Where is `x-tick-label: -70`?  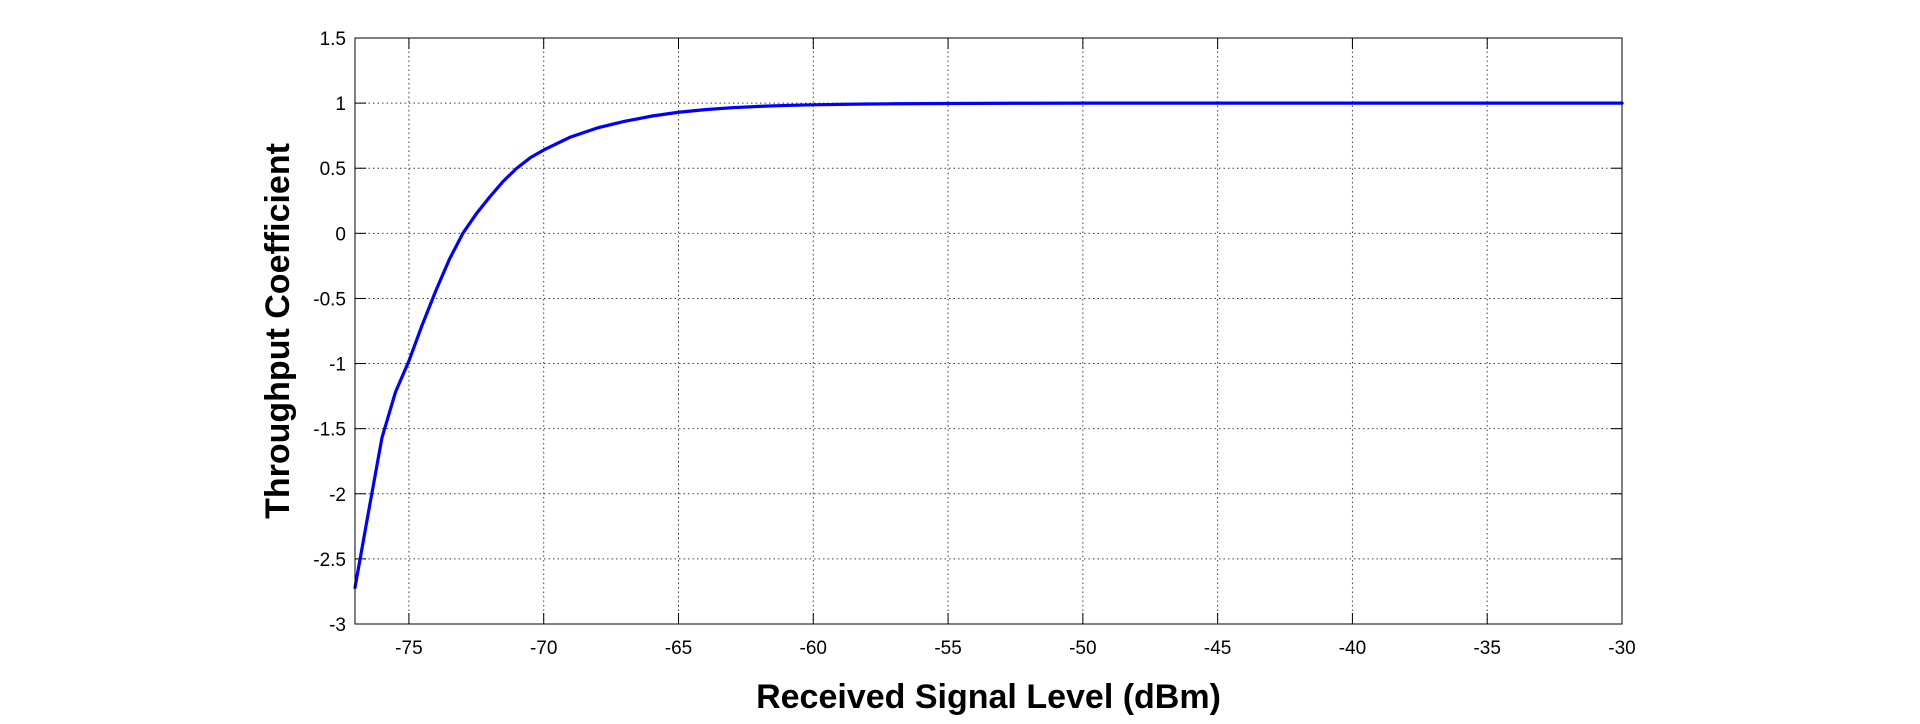
x-tick-label: -70 is located at coordinates (543, 648).